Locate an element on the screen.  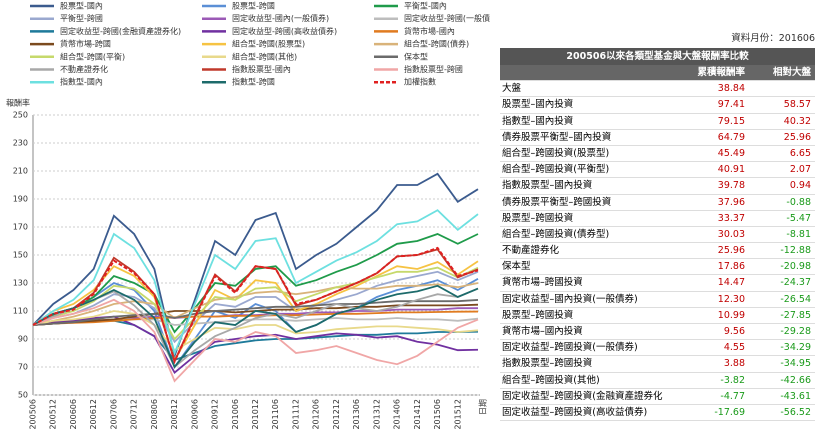
table-row: 固定收益型–跨國投資(高收益債券) -17.69 -56.52 is located at coordinates (657, 413).